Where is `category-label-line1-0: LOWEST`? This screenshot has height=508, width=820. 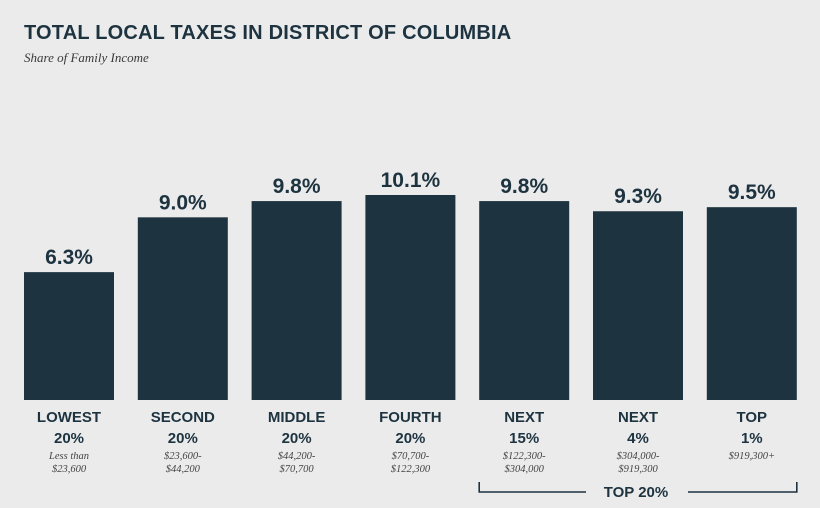 category-label-line1-0: LOWEST is located at coordinates (69, 417).